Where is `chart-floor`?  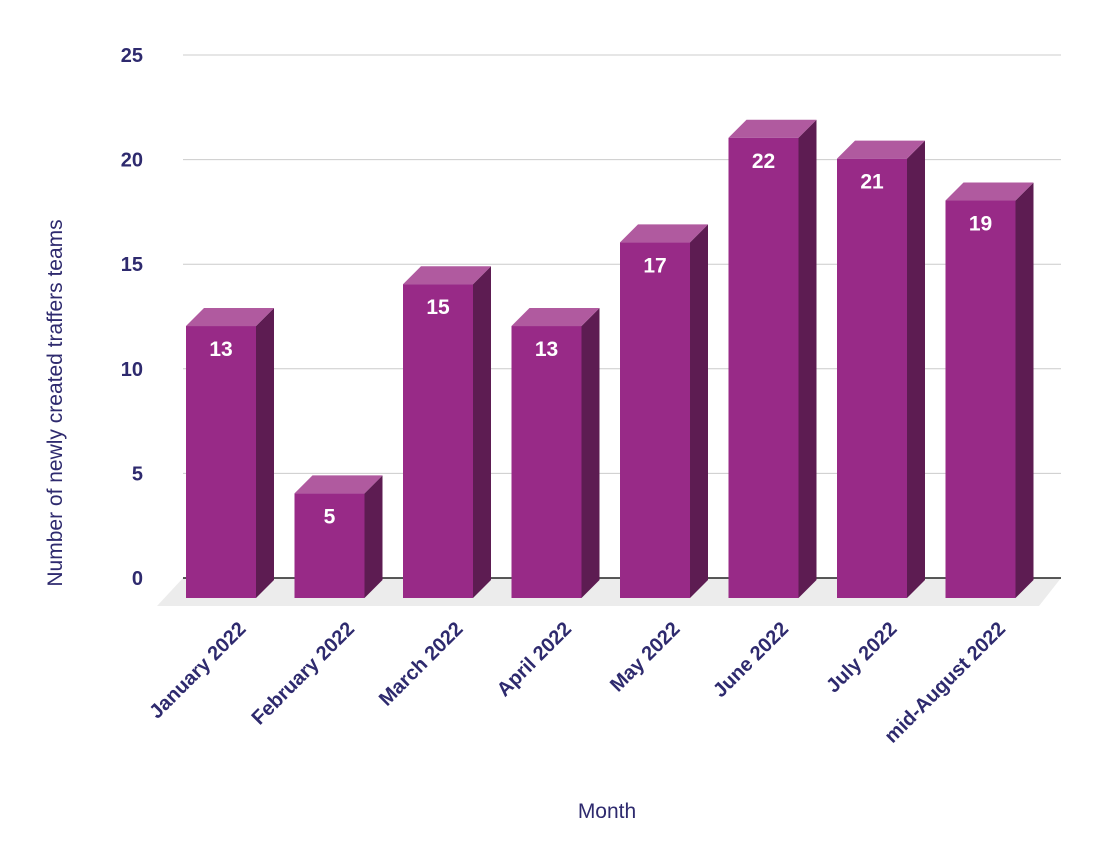
chart-floor is located at coordinates (609, 592).